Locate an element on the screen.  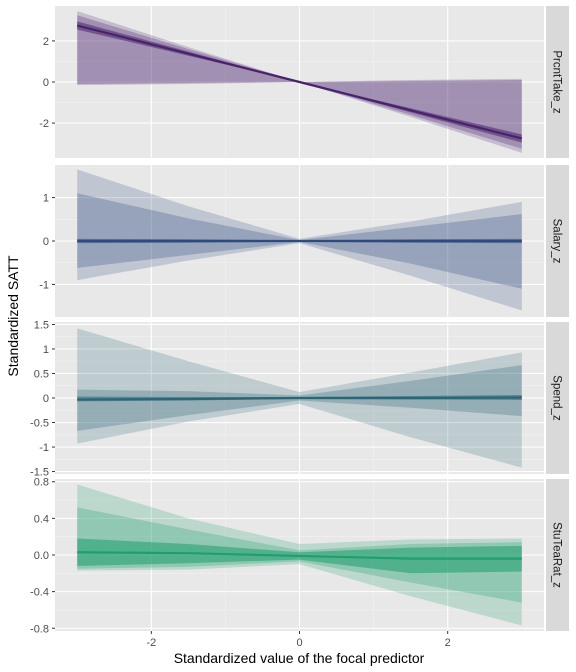
facet-strip-label: PrcntTake_z is located at coordinates (557, 82).